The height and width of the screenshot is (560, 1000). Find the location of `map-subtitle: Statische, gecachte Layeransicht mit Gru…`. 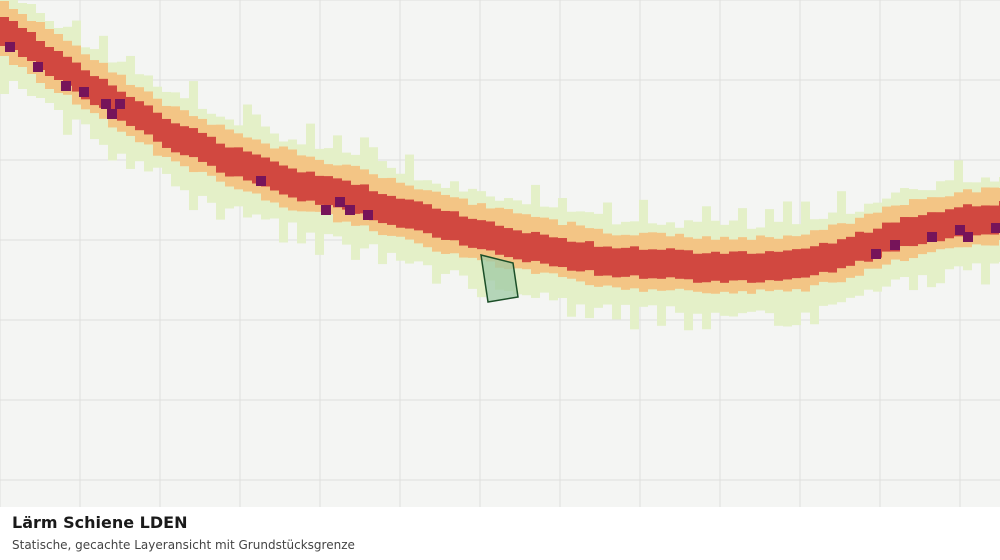

map-subtitle: Statische, gecachte Layeransicht mit Gru… is located at coordinates (183, 545).